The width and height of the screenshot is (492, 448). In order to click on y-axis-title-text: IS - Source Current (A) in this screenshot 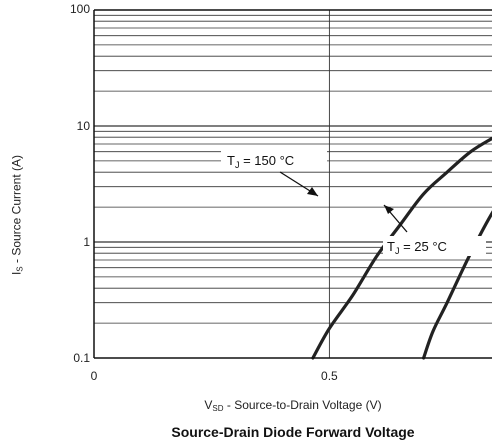, I will do `click(17, 215)`.